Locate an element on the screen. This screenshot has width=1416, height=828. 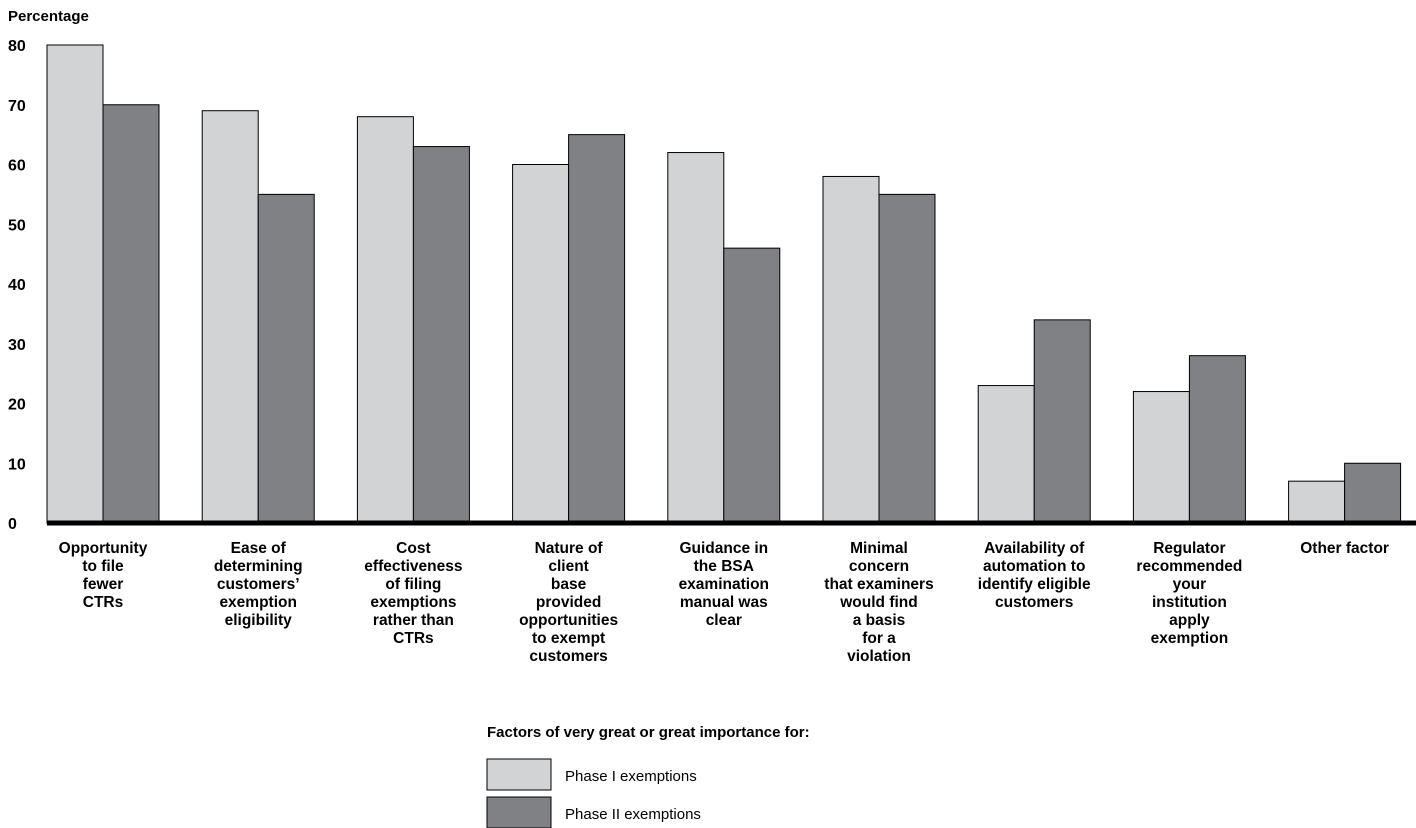
y-tick-label: 30 is located at coordinates (17, 345).